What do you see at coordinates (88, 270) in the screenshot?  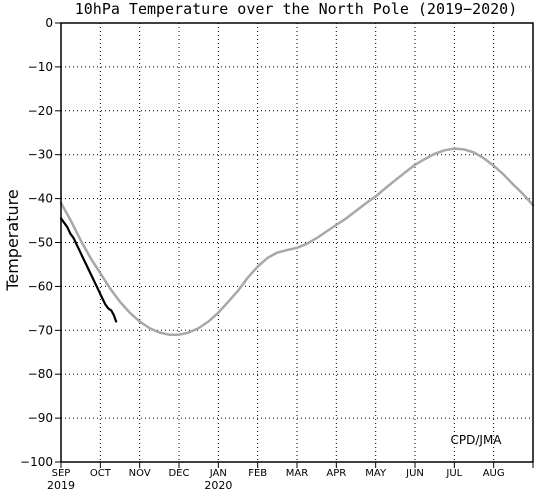 I see `observed-line` at bounding box center [88, 270].